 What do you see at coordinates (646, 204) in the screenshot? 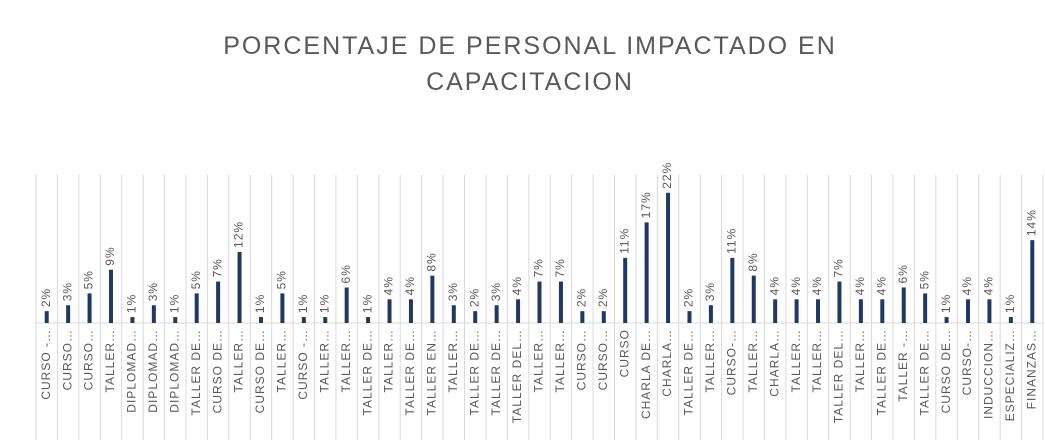
I see `data-label: 17%` at bounding box center [646, 204].